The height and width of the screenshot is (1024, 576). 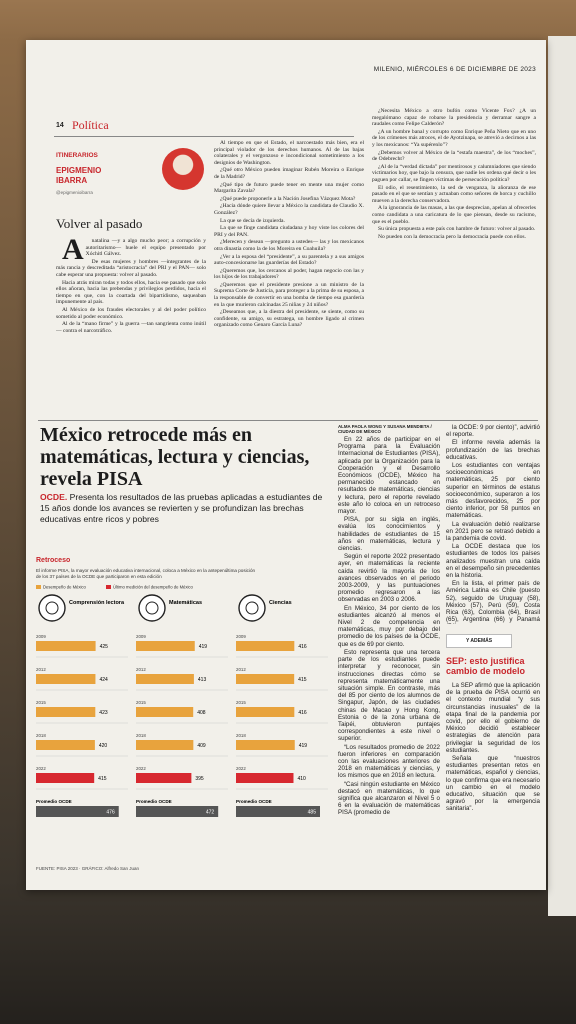 What do you see at coordinates (97, 603) in the screenshot?
I see `panel-label: Comprensión lectora` at bounding box center [97, 603].